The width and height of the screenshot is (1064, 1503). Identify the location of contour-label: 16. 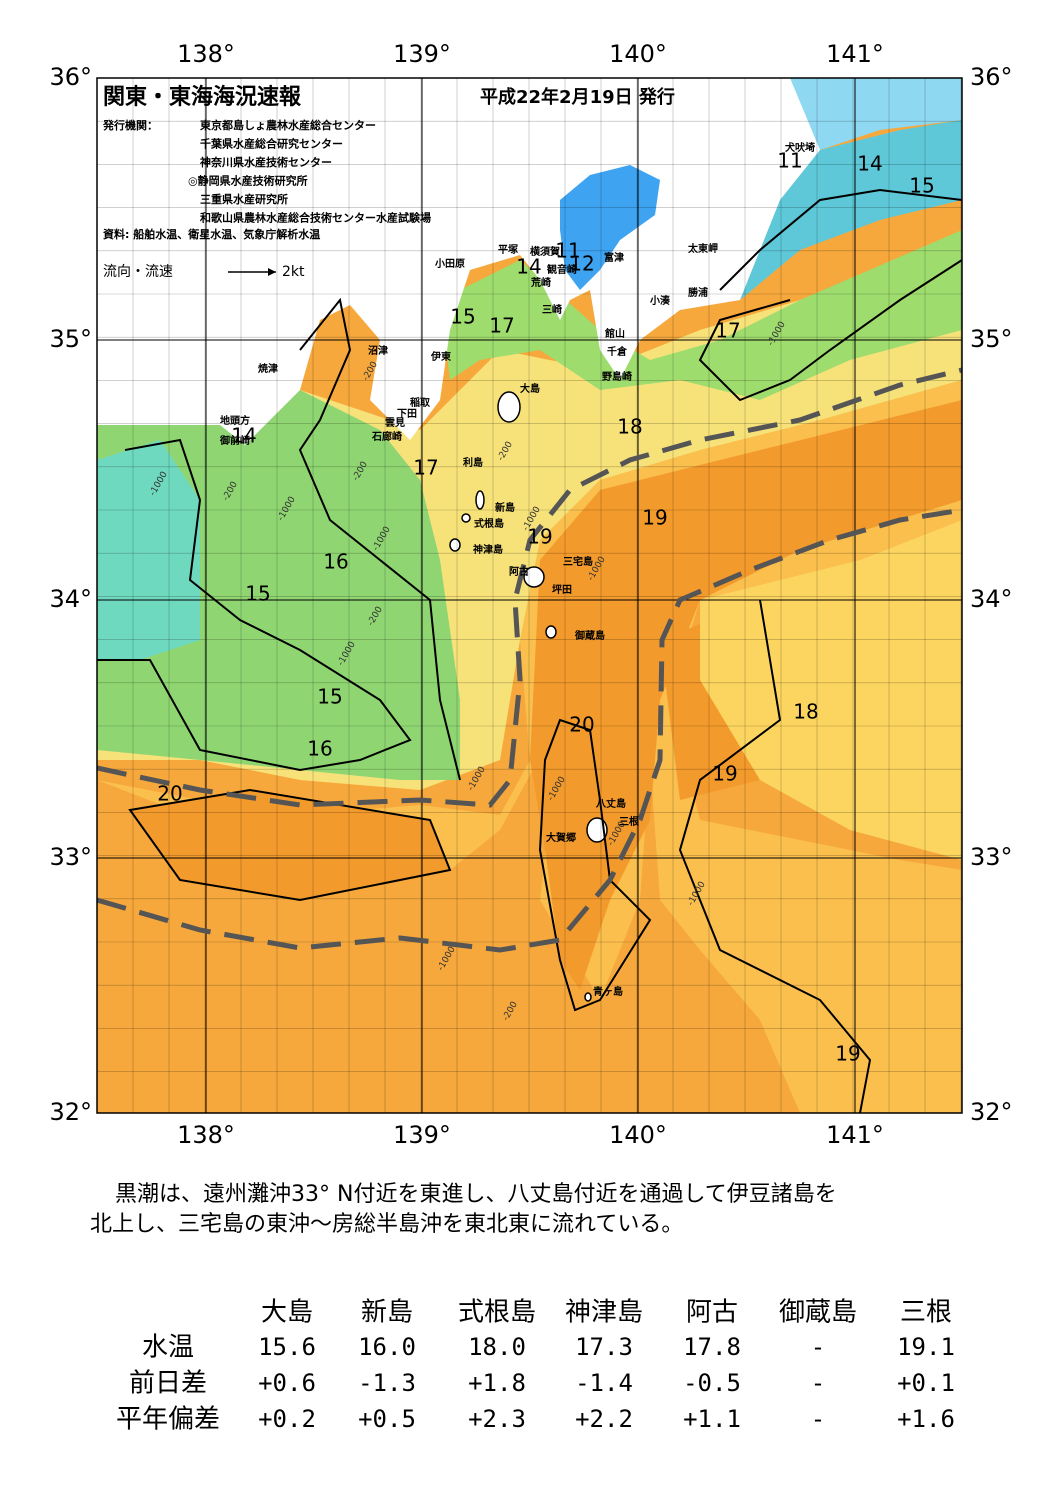
(319, 749).